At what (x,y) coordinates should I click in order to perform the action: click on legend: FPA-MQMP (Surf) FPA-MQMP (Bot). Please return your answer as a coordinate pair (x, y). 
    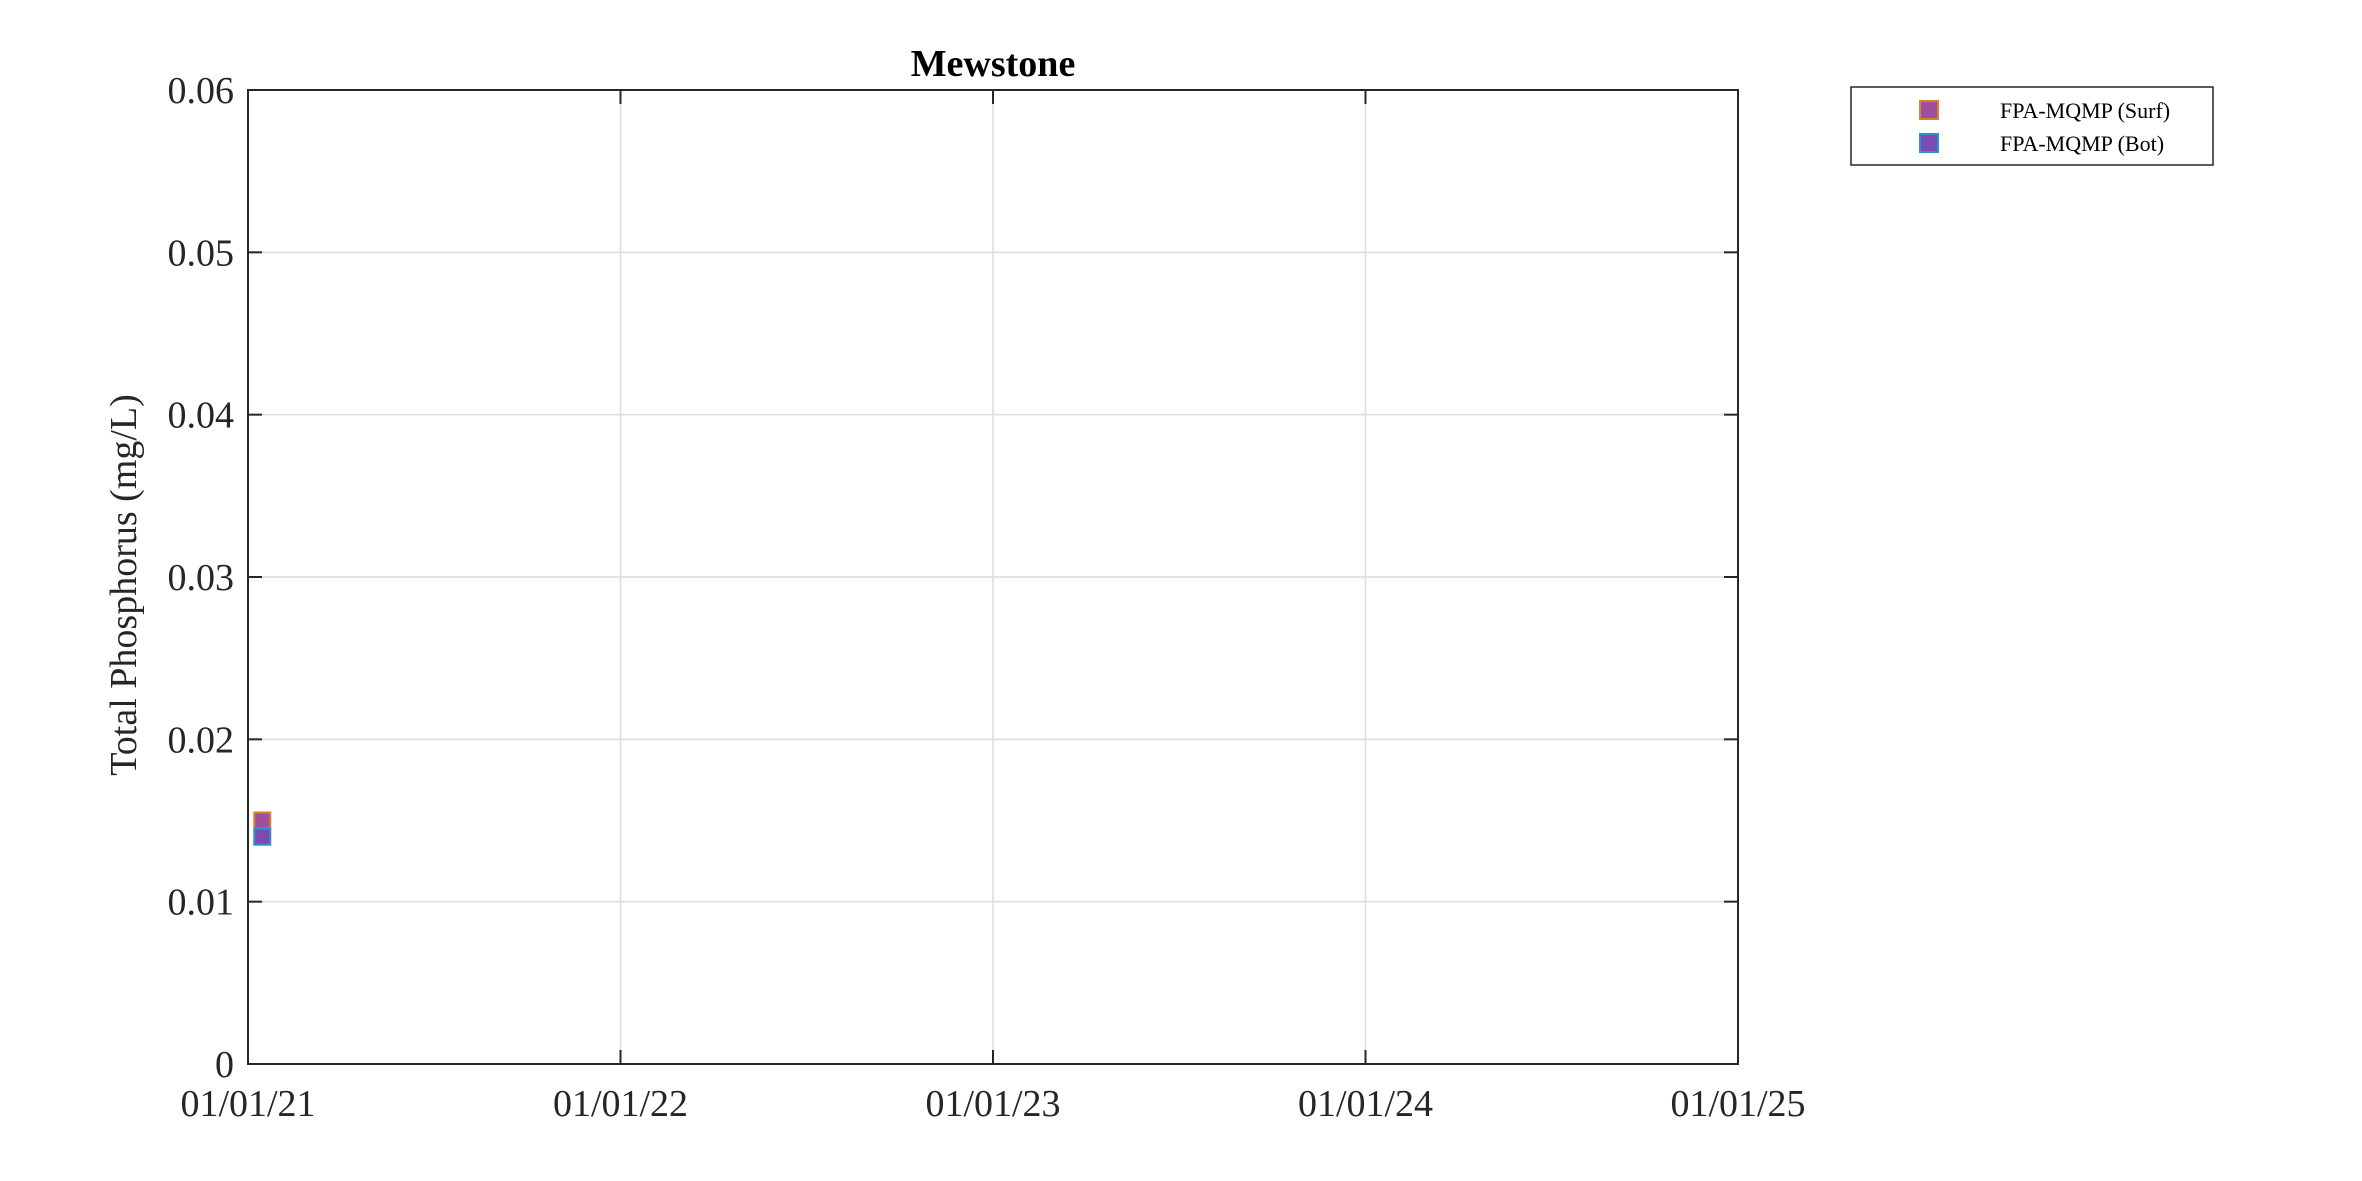
    Looking at the image, I should click on (2032, 126).